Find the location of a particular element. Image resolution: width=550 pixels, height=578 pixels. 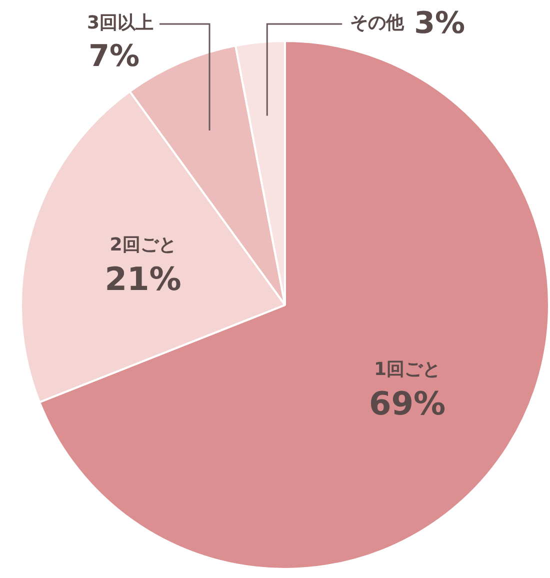

data-label: 69% is located at coordinates (407, 403).